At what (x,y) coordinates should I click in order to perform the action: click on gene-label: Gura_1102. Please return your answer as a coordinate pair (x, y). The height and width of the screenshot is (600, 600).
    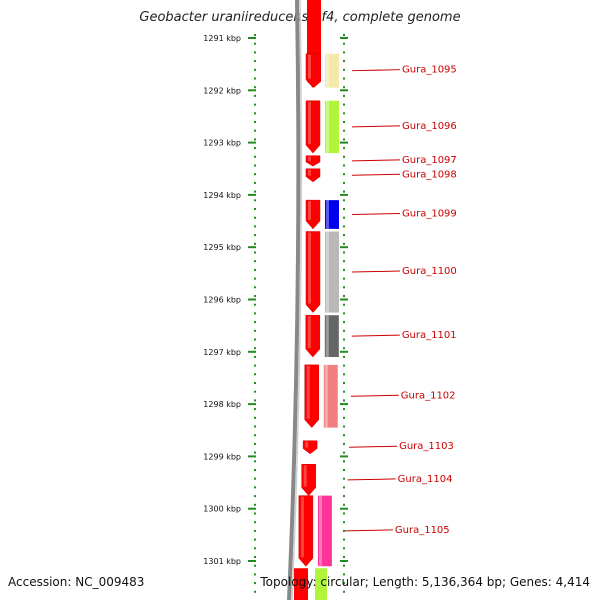
    Looking at the image, I should click on (428, 395).